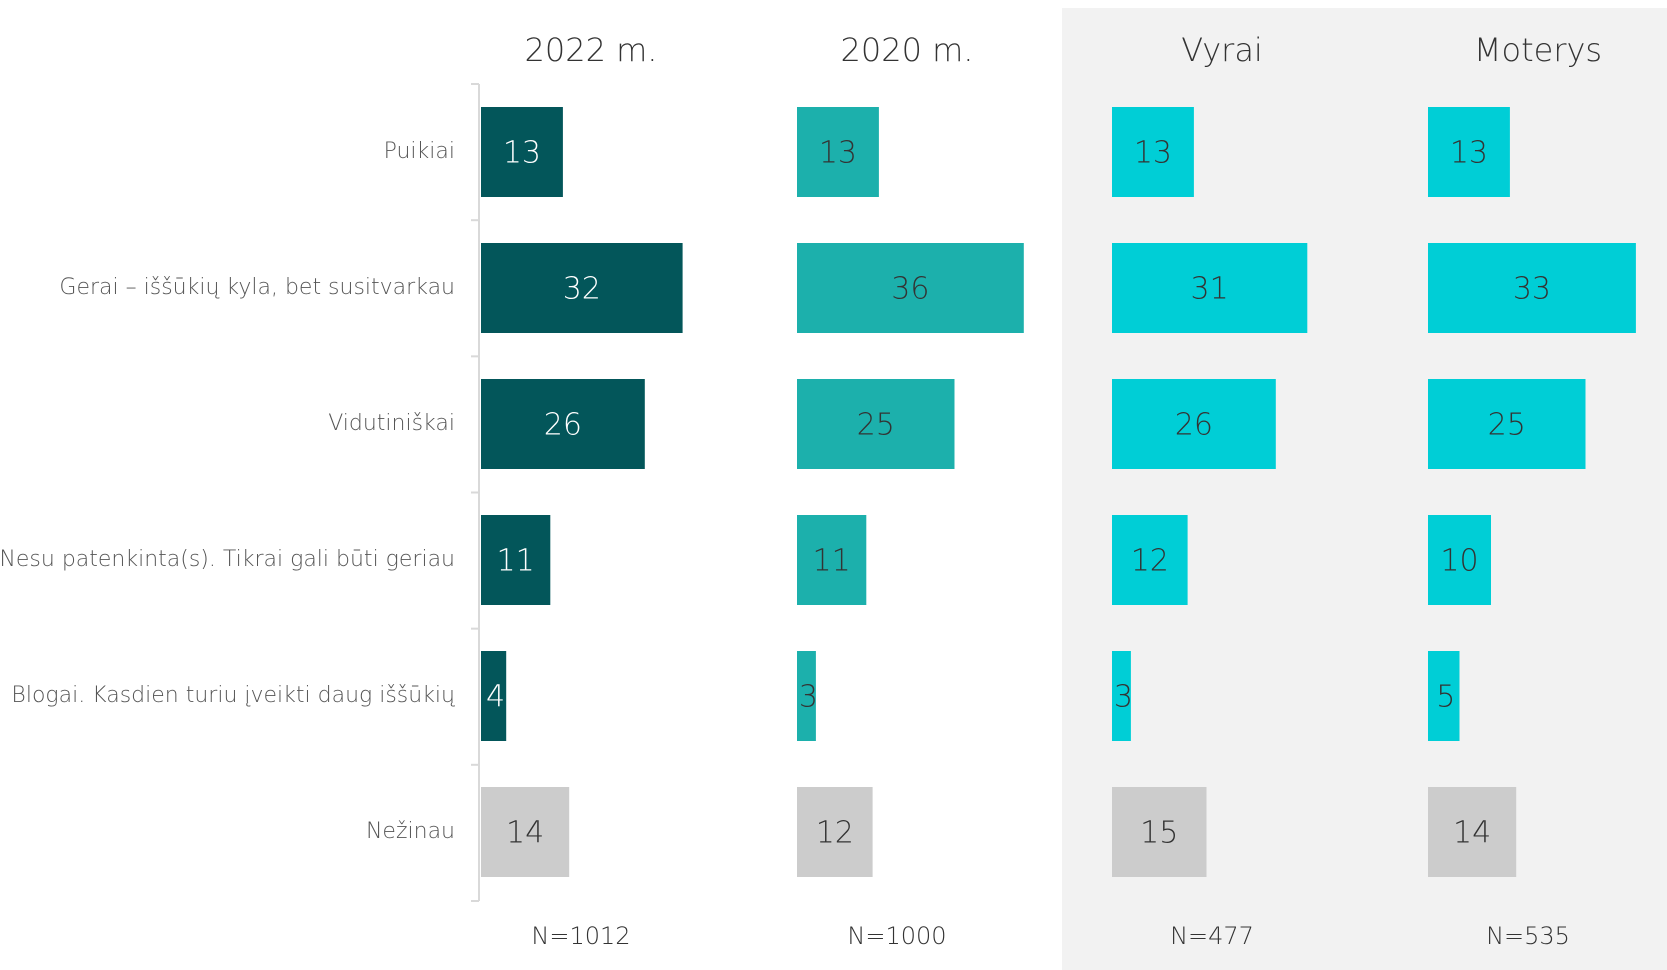 The height and width of the screenshot is (970, 1667). I want to click on panel-title: Moterys, so click(1538, 50).